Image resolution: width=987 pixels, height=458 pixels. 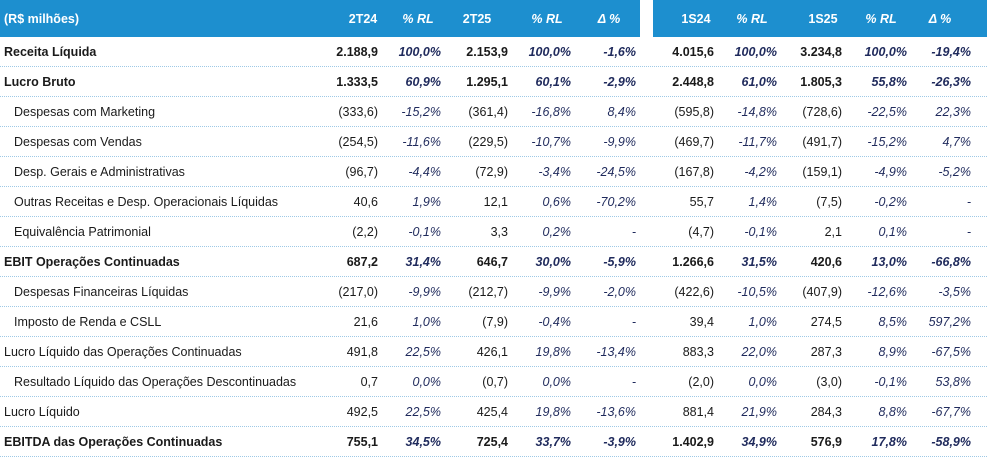 I want to click on cell-2t25: 12,1, so click(x=495, y=201).